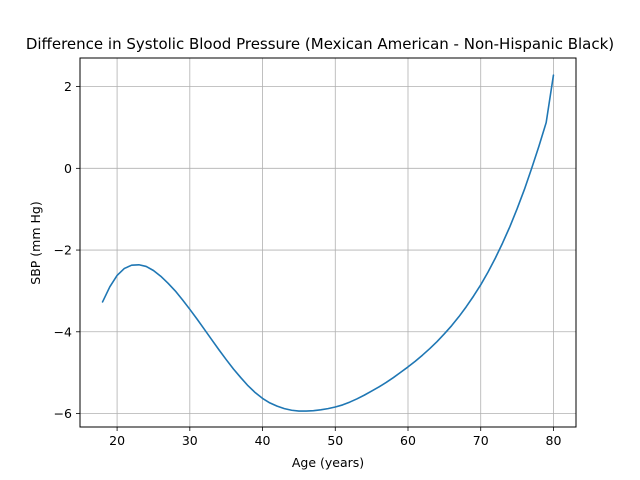 The width and height of the screenshot is (640, 480). What do you see at coordinates (63, 413) in the screenshot?
I see `y-tick-label: −6` at bounding box center [63, 413].